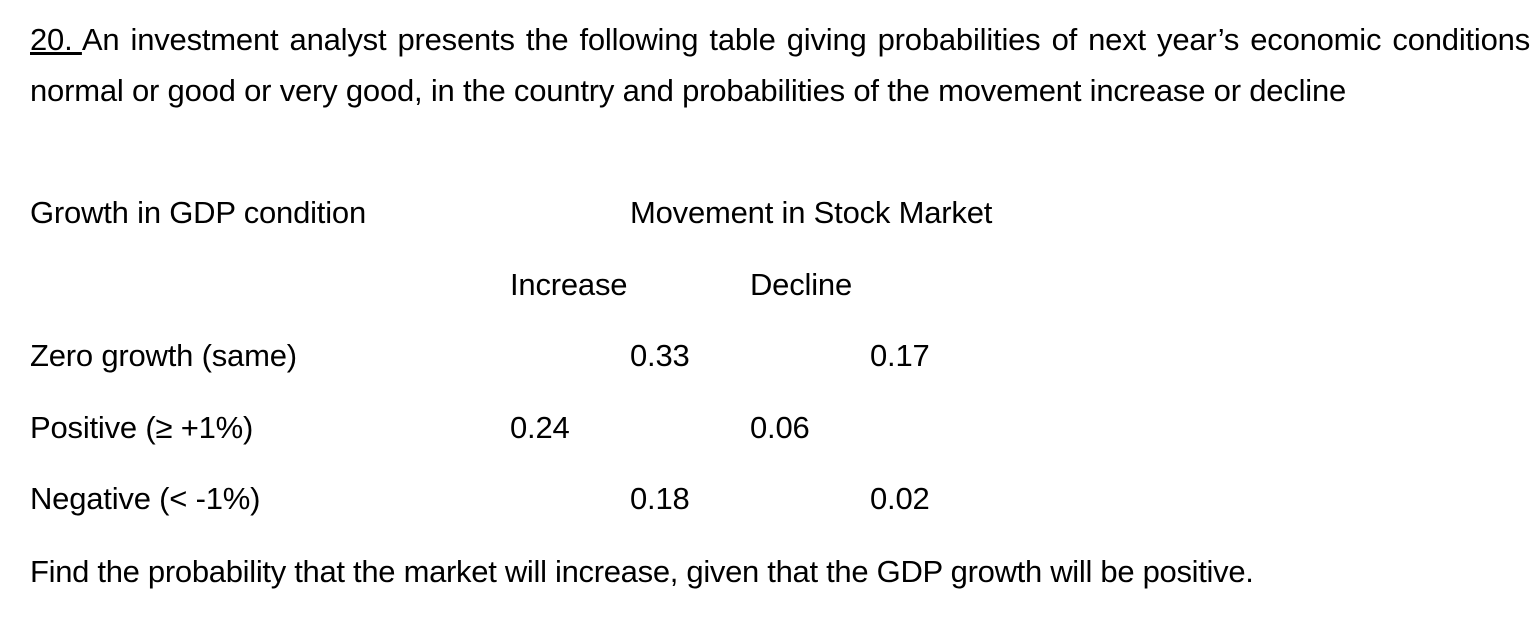 Image resolution: width=1540 pixels, height=618 pixels. I want to click on cell-zero-growth-increase: 0.33, so click(660, 355).